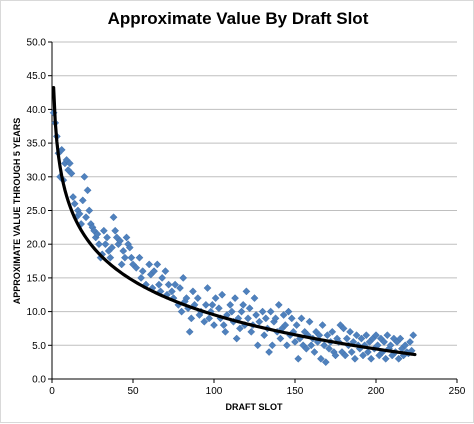 This screenshot has width=474, height=424. What do you see at coordinates (37, 278) in the screenshot?
I see `y-tick-label: 15.0` at bounding box center [37, 278].